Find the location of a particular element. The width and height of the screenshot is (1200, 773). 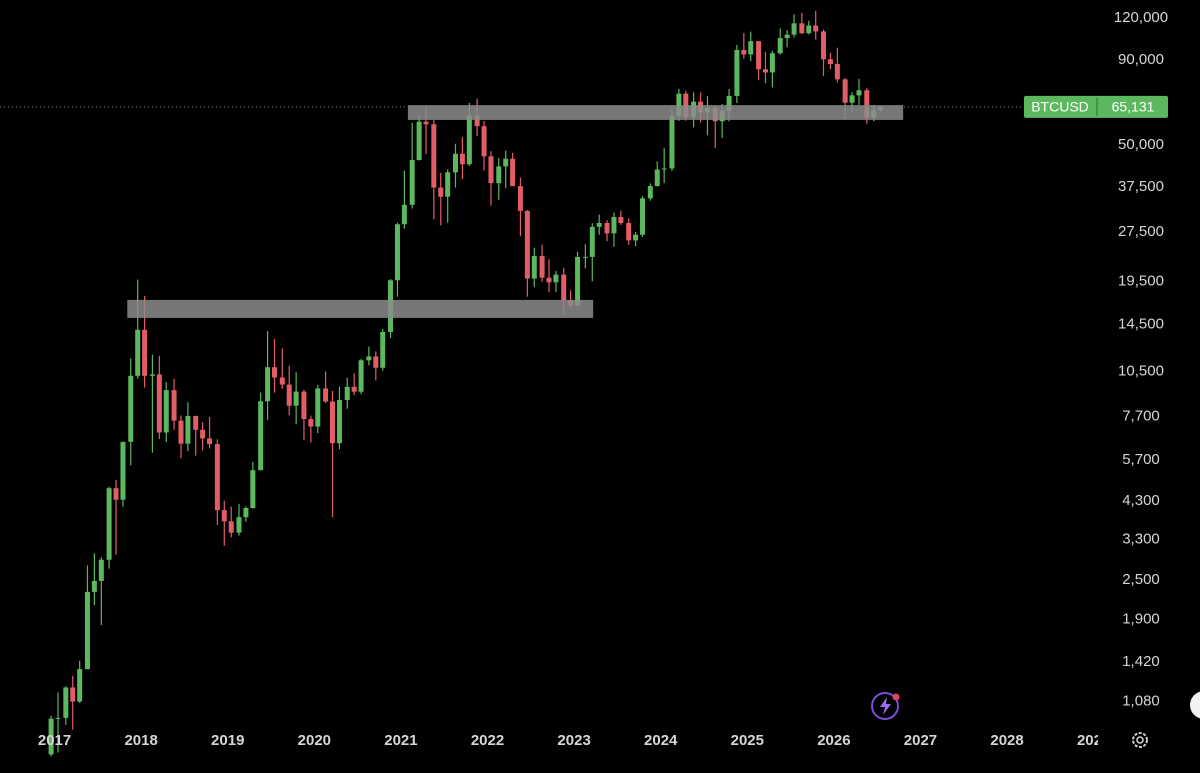

y-tick-label: 19,500 is located at coordinates (1141, 281).